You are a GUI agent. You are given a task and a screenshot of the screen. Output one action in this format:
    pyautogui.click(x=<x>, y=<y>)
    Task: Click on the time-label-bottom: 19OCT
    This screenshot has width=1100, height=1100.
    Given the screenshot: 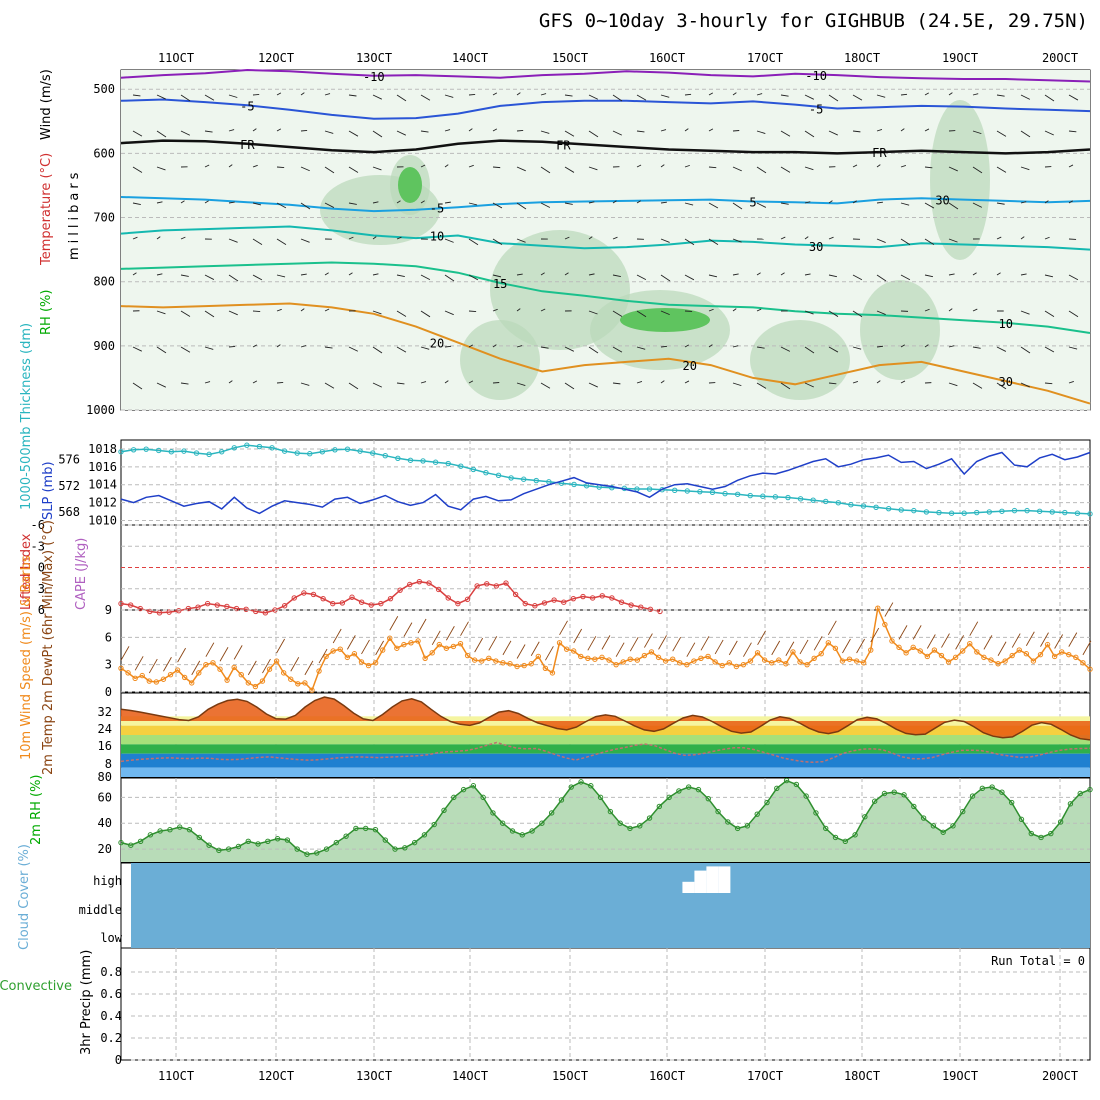 What is the action you would take?
    pyautogui.click(x=960, y=1076)
    